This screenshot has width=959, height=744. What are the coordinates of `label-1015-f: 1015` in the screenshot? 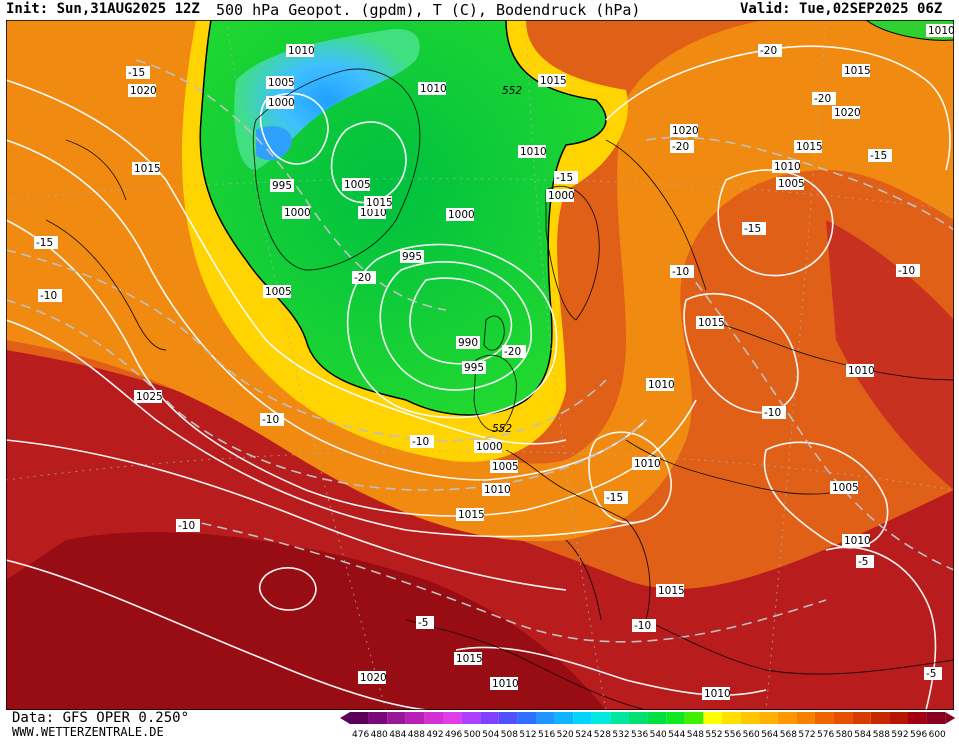 It's located at (711, 323).